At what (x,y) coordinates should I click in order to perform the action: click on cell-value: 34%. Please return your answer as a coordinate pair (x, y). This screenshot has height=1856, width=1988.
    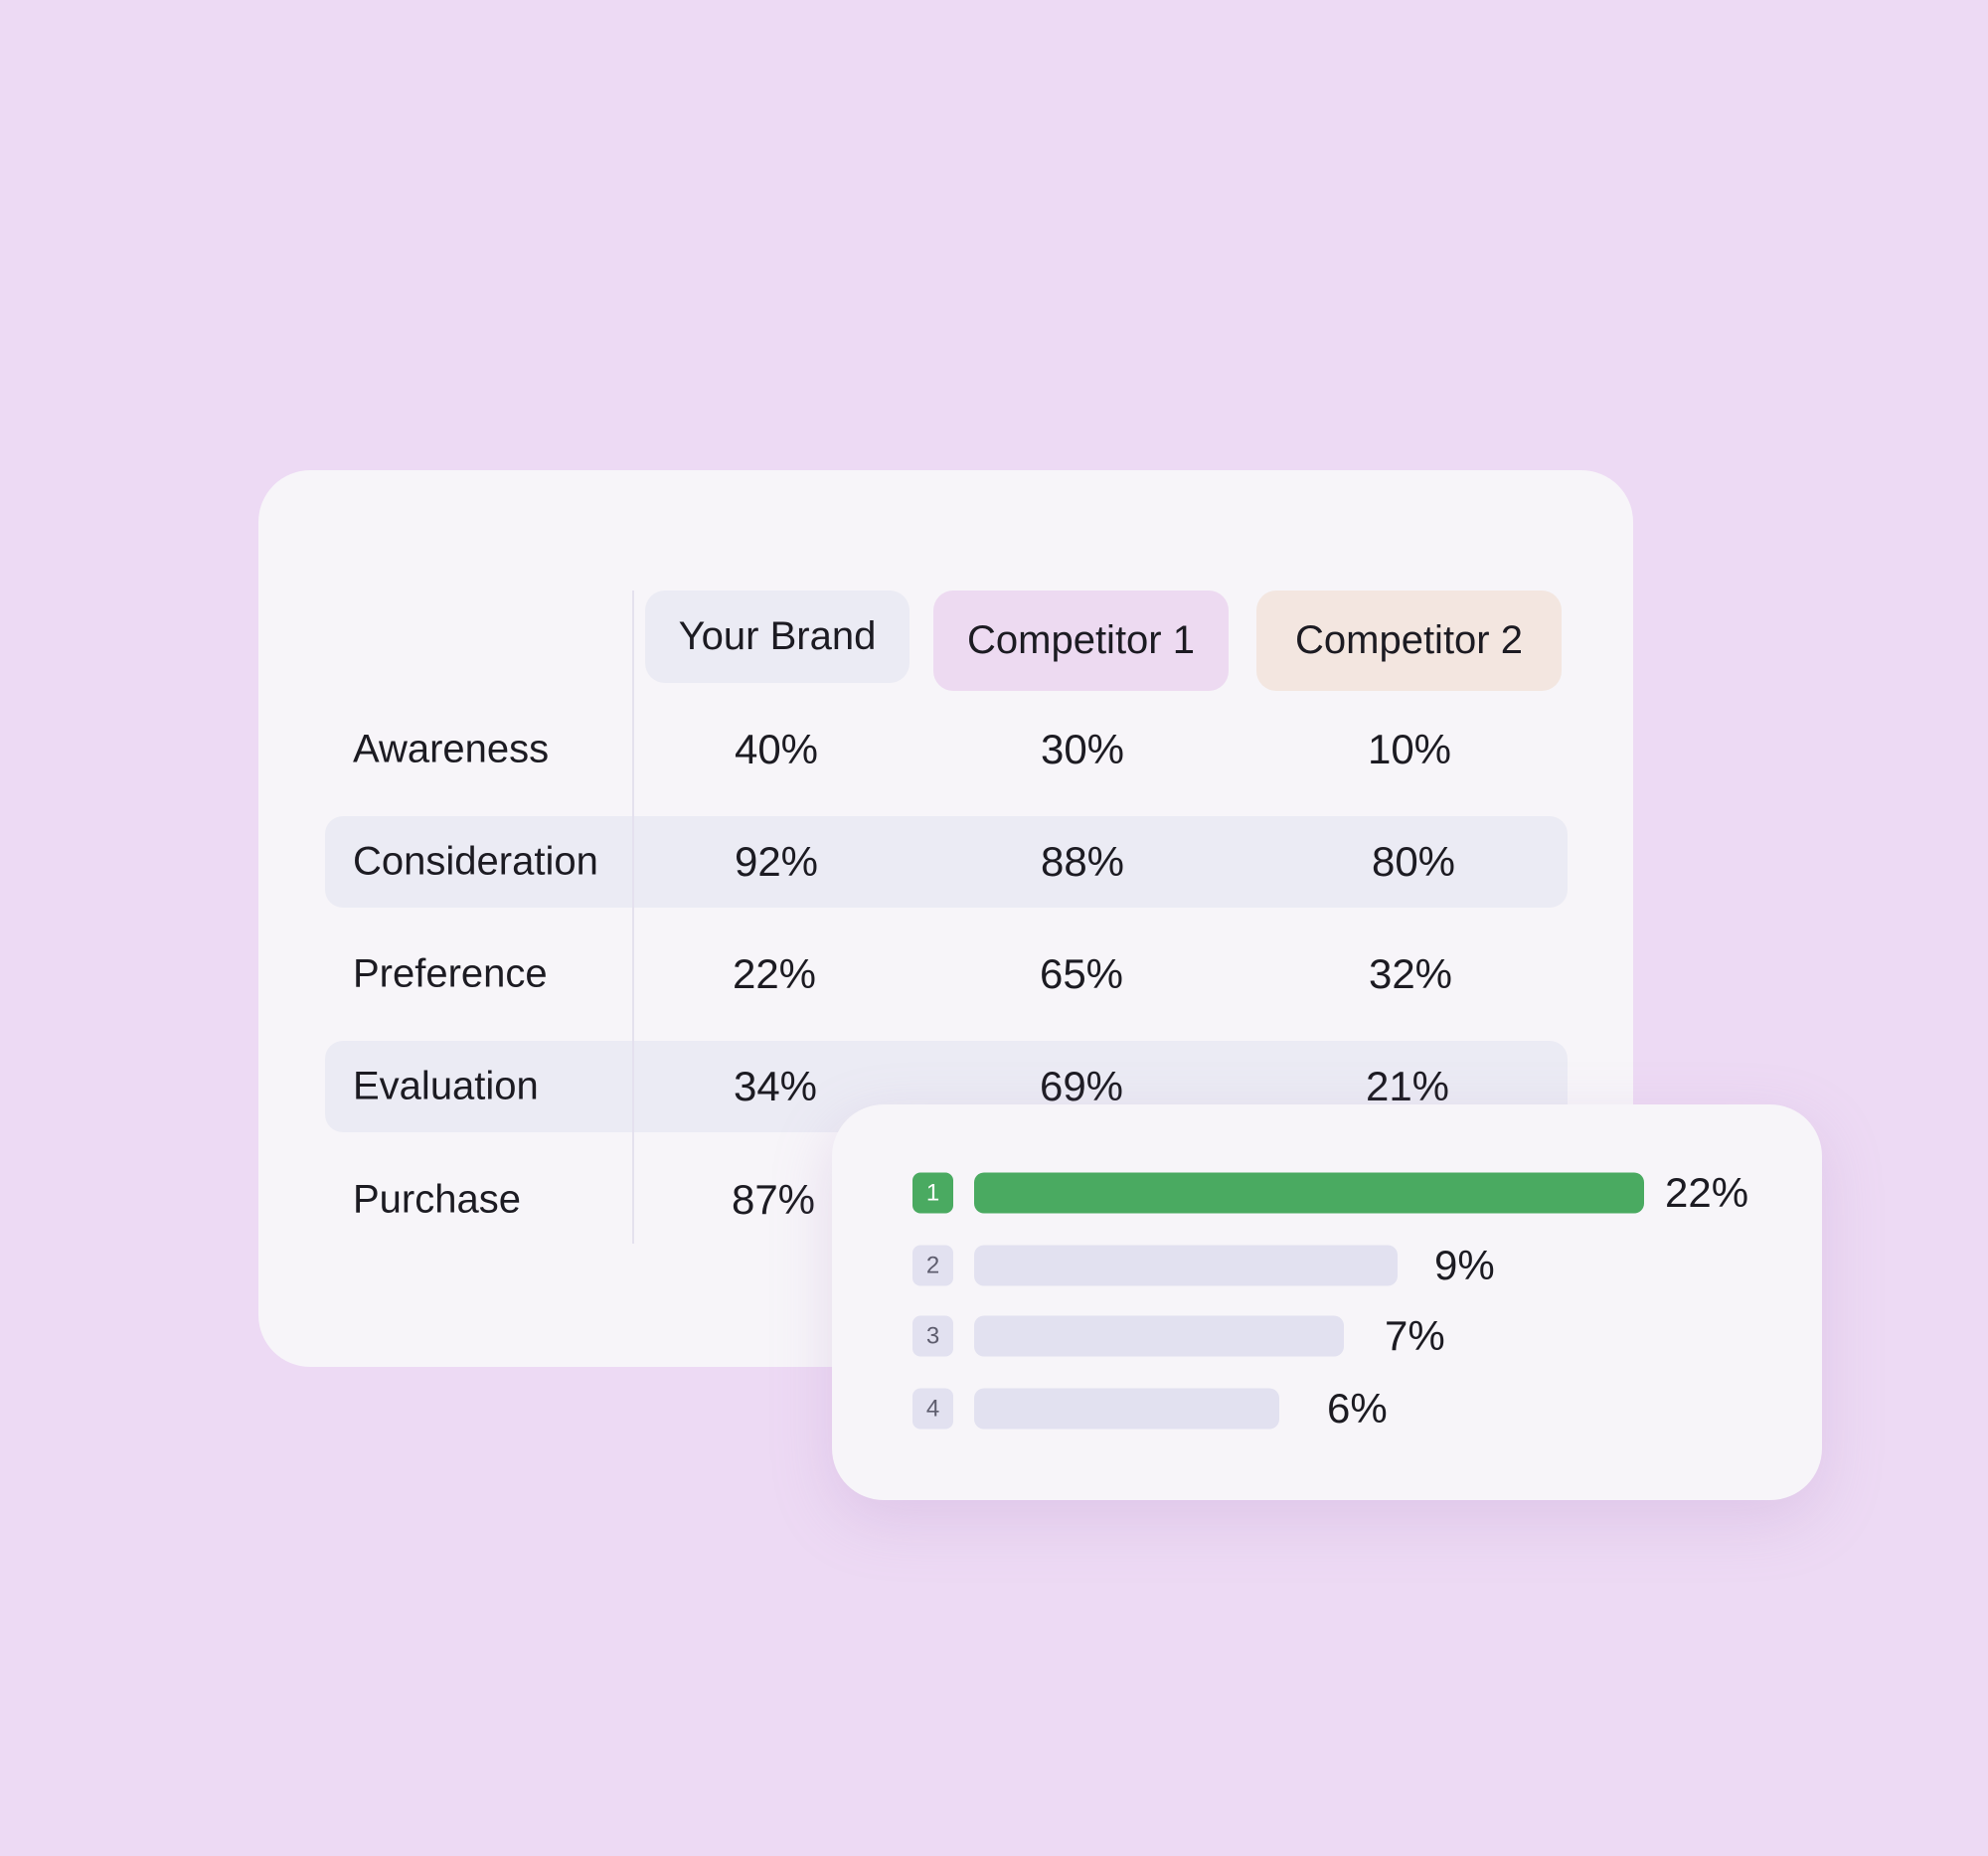
    Looking at the image, I should click on (775, 1086).